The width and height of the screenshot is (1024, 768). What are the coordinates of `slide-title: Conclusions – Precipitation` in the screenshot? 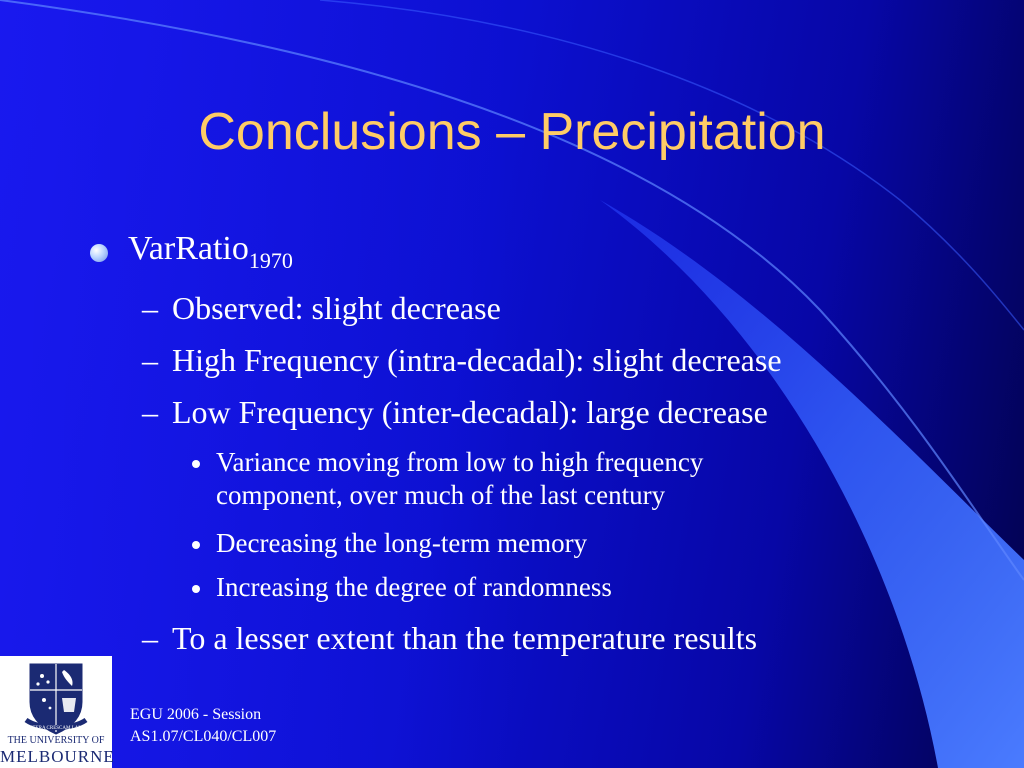 It's located at (512, 132).